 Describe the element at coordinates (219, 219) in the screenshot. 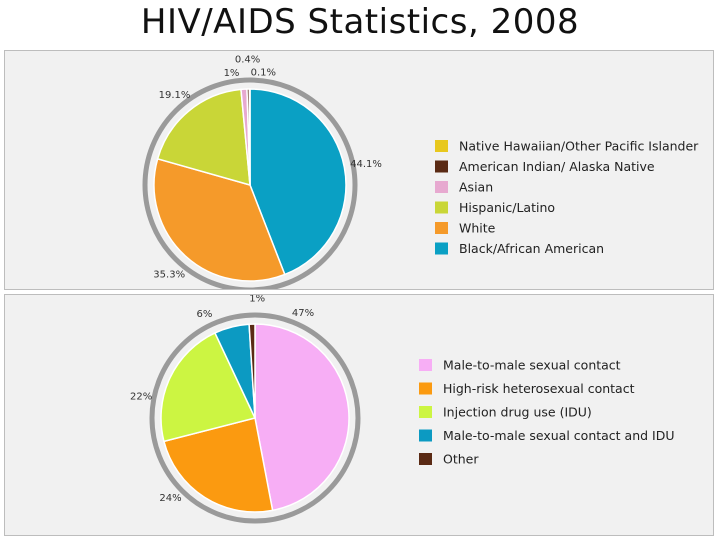

I see `pie-slice-white` at that location.